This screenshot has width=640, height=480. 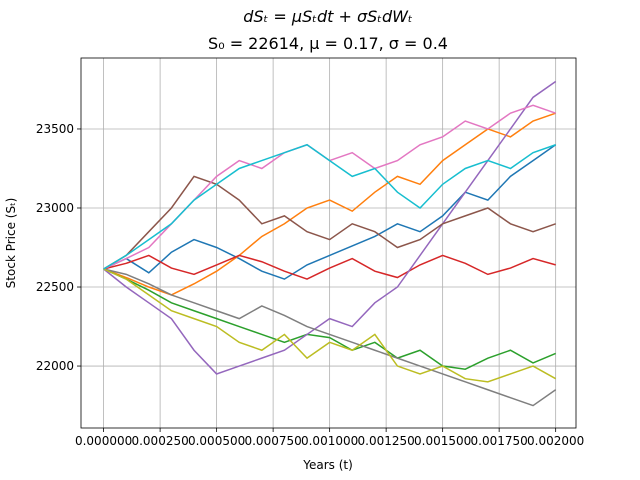 I want to click on x-tick-label: 0.000000, so click(x=103, y=441).